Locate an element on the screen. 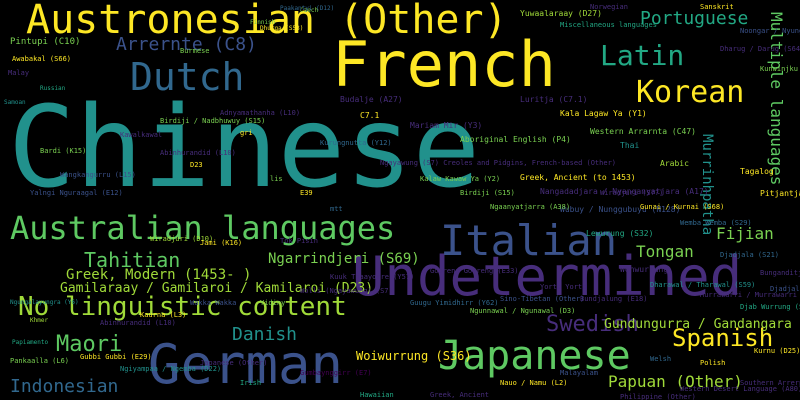  word-noongar-nyungar-w41: Noongar / Nyungar (W41) is located at coordinates (770, 31).